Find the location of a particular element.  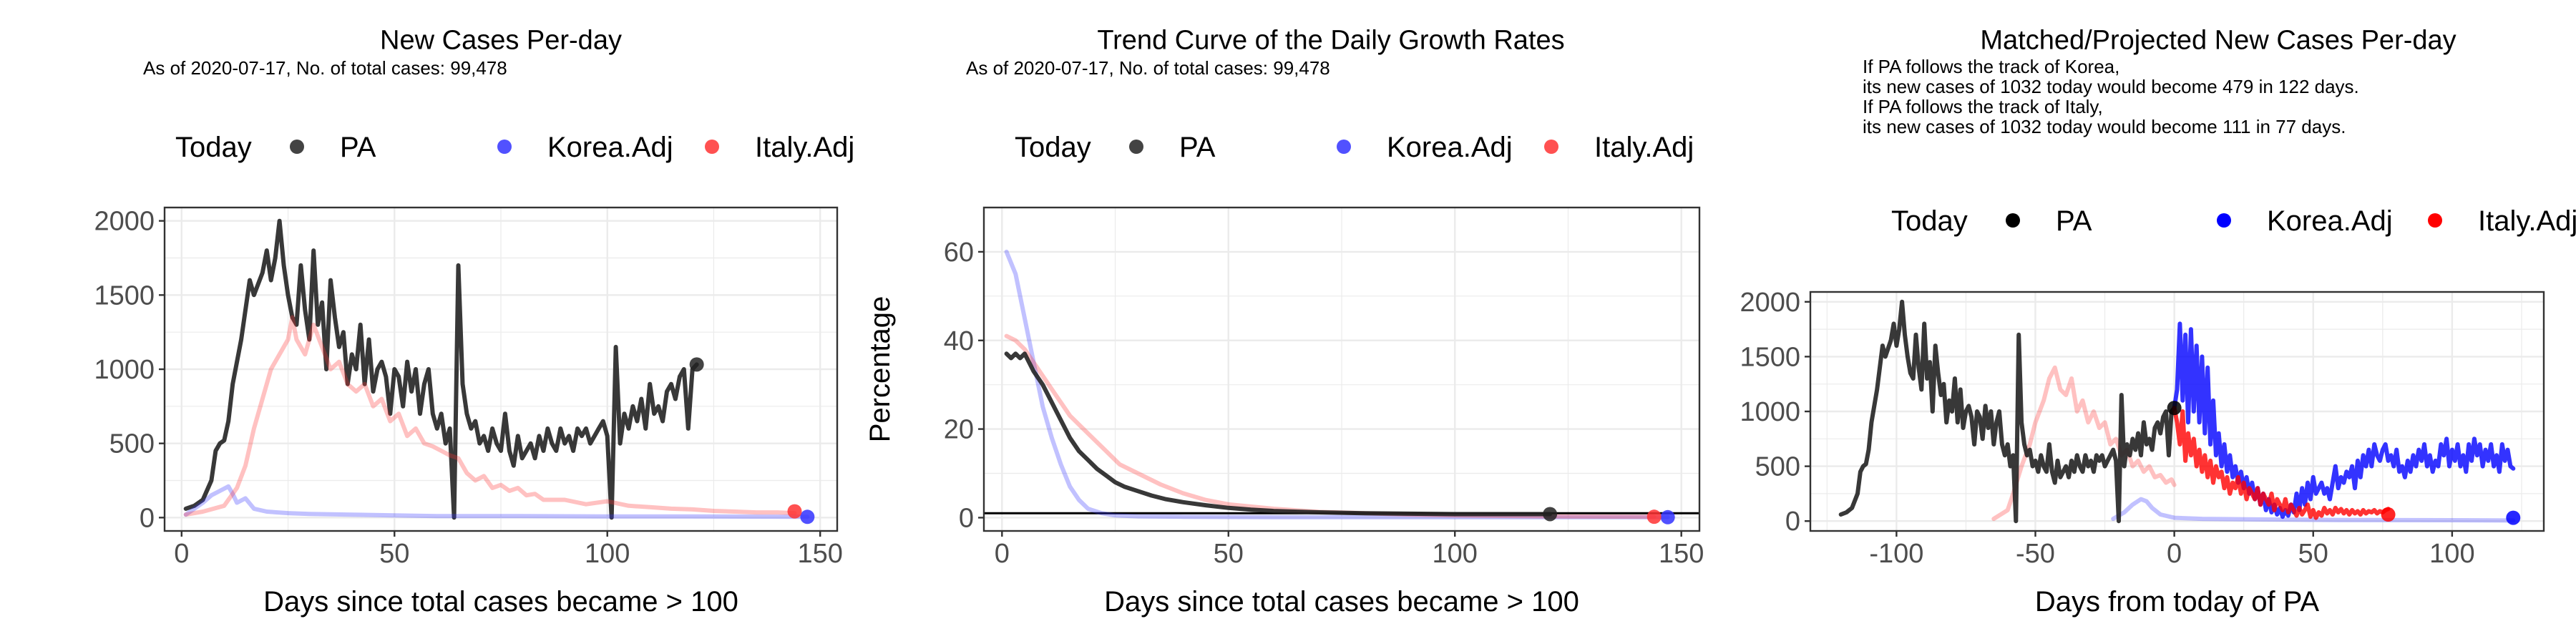

chart-subtitle-line: If PA follows the track of Italy, is located at coordinates (1983, 106).